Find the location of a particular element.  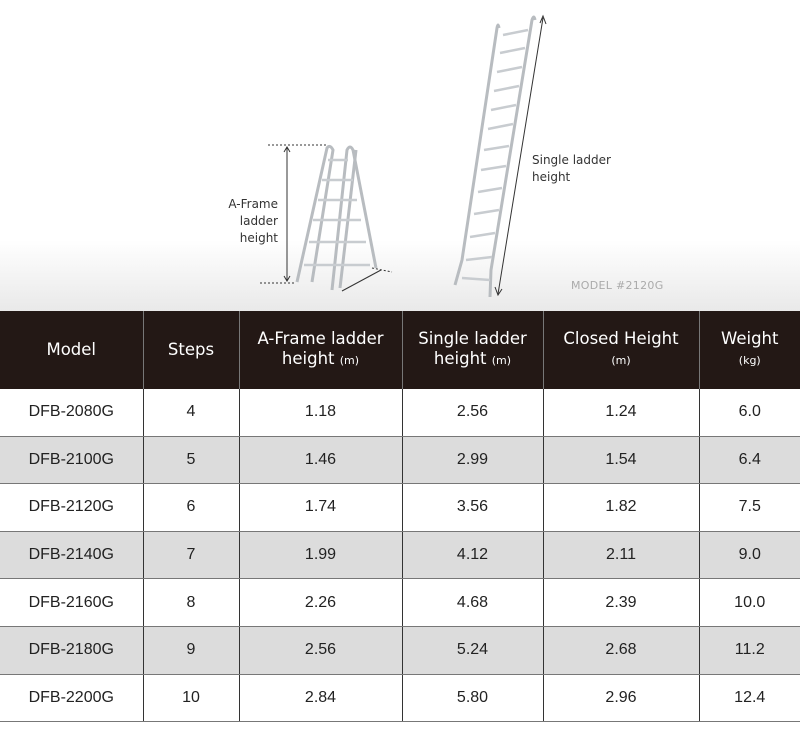

single-rungs is located at coordinates (495, 155).